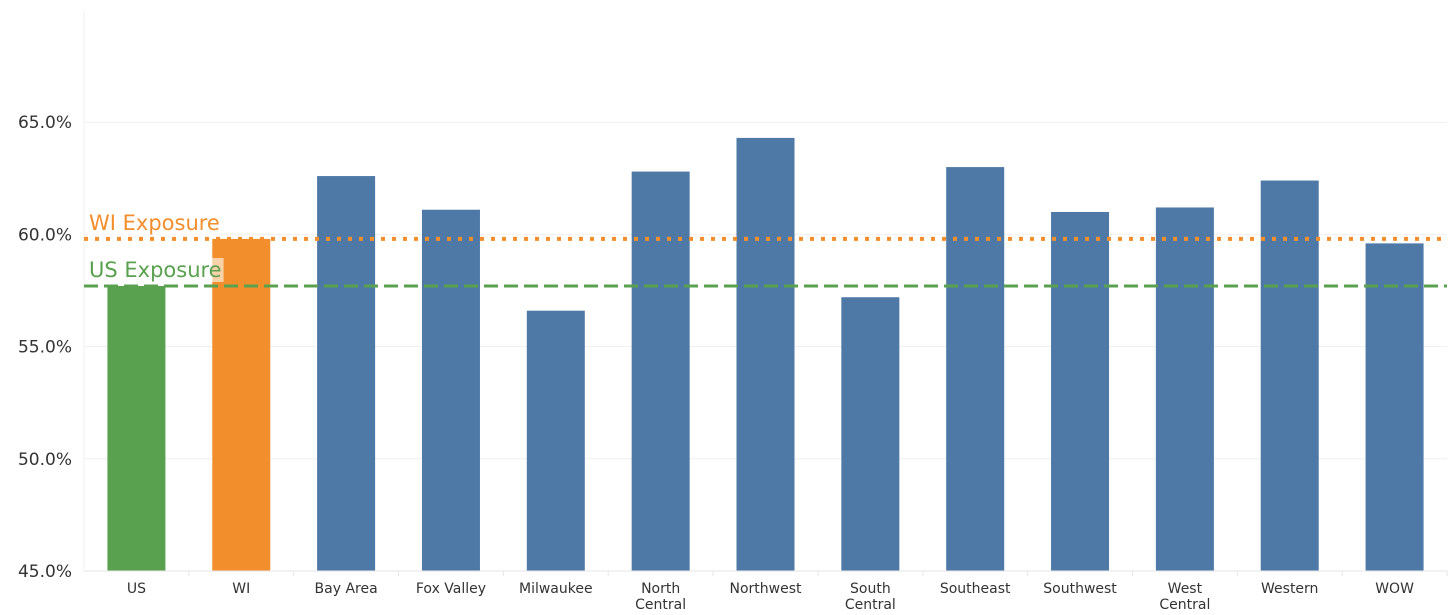  What do you see at coordinates (45, 123) in the screenshot?
I see `y-tick-label: 65.0%` at bounding box center [45, 123].